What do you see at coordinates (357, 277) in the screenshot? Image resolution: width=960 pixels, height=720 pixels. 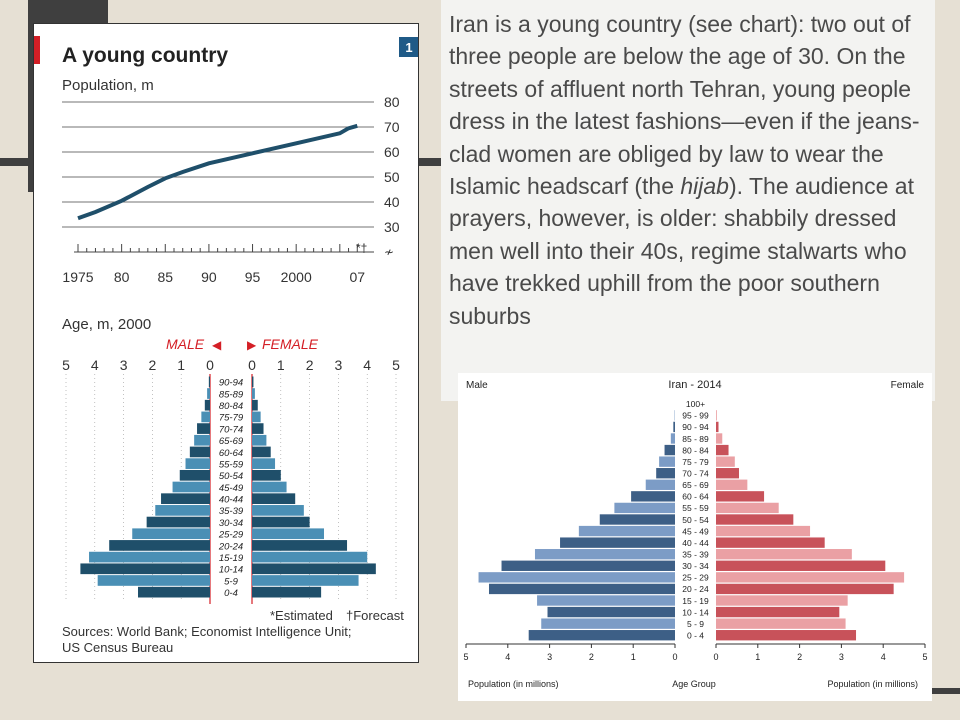 I see `line-xtick-label: 07` at bounding box center [357, 277].